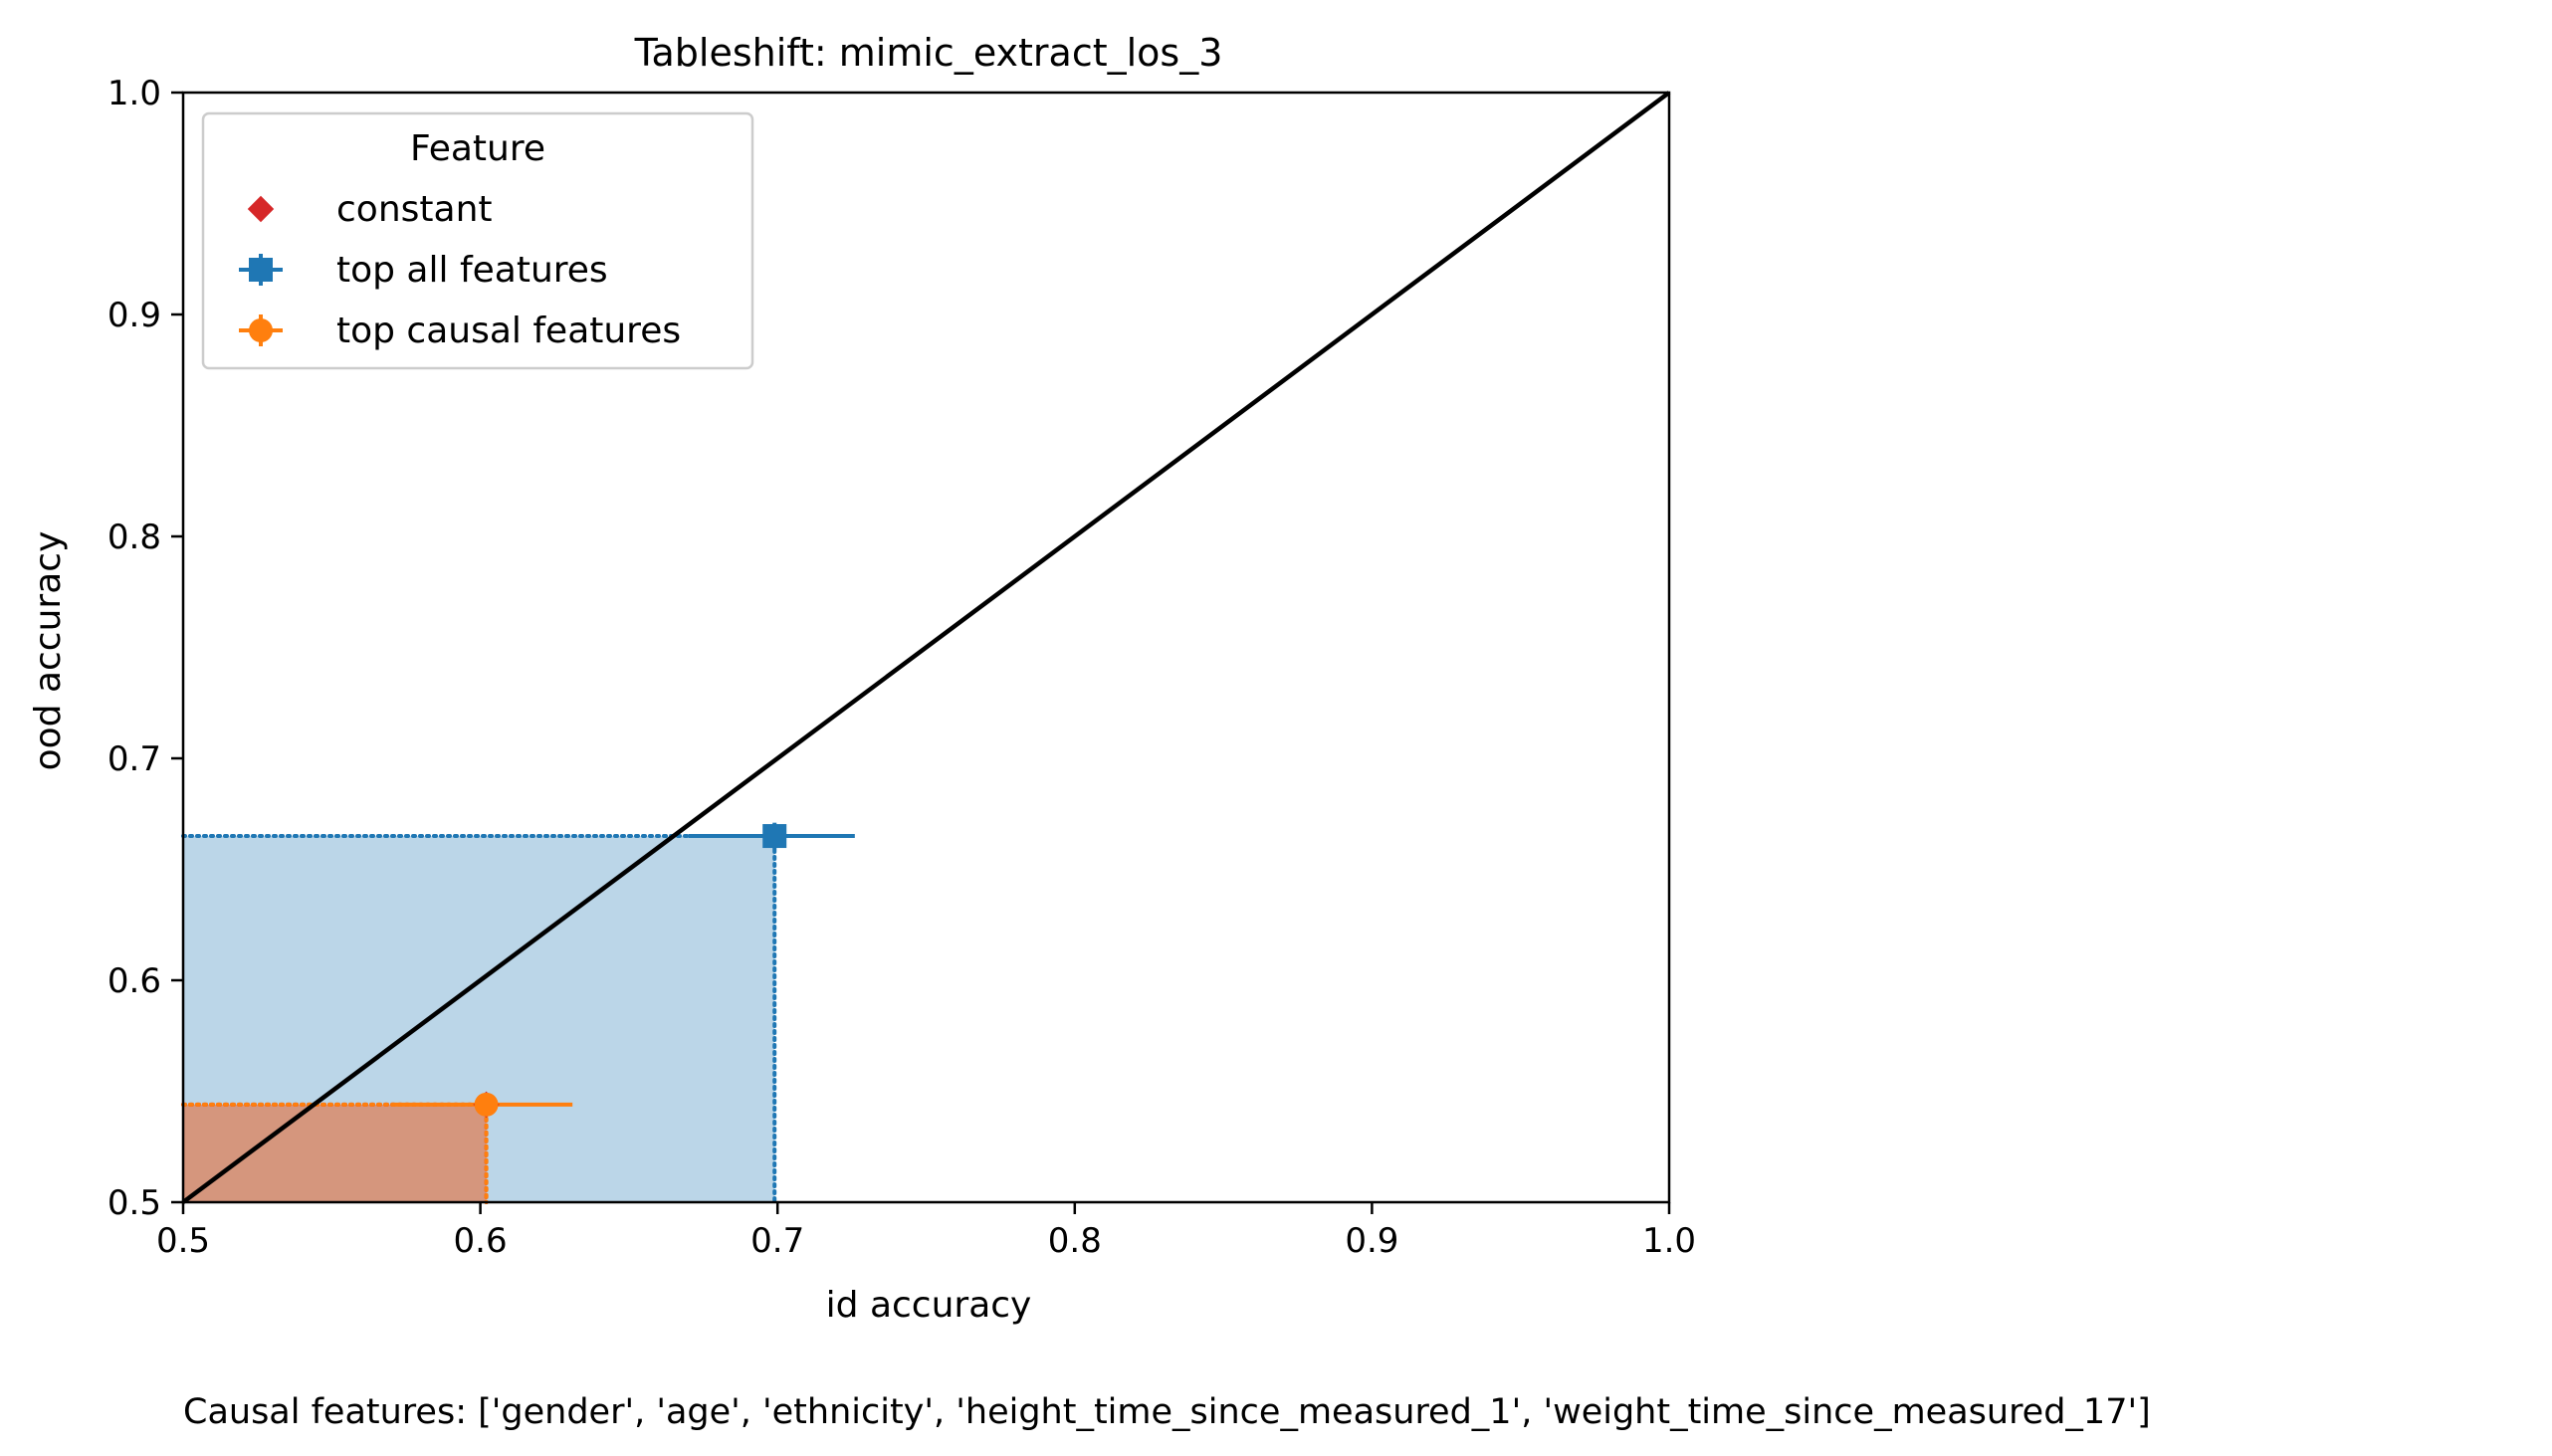 Image resolution: width=2552 pixels, height=1456 pixels. What do you see at coordinates (509, 331) in the screenshot?
I see `legend-label: top causal features` at bounding box center [509, 331].